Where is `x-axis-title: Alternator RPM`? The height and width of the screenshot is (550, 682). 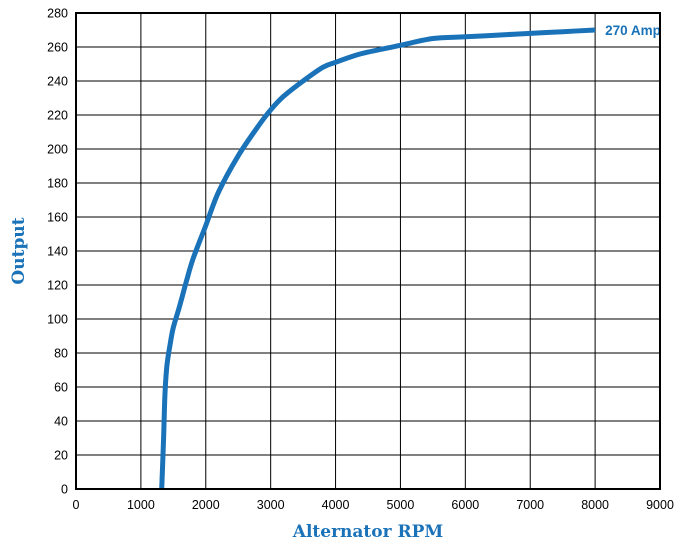
x-axis-title: Alternator RPM is located at coordinates (368, 532).